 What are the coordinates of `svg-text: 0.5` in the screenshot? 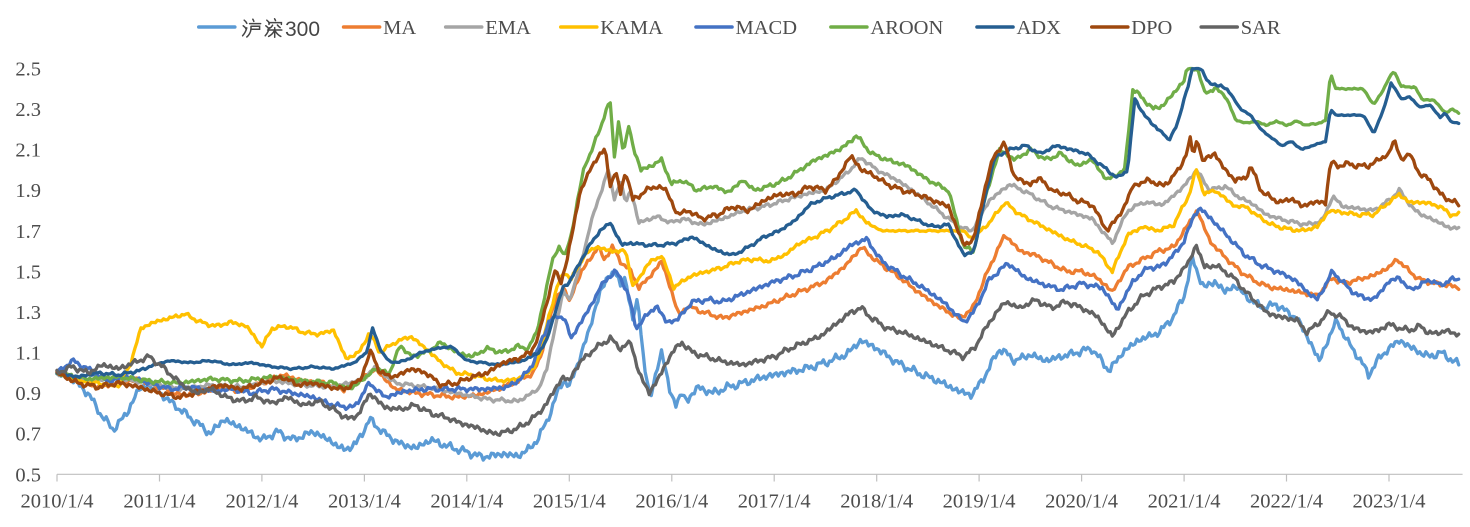 It's located at (28, 475).